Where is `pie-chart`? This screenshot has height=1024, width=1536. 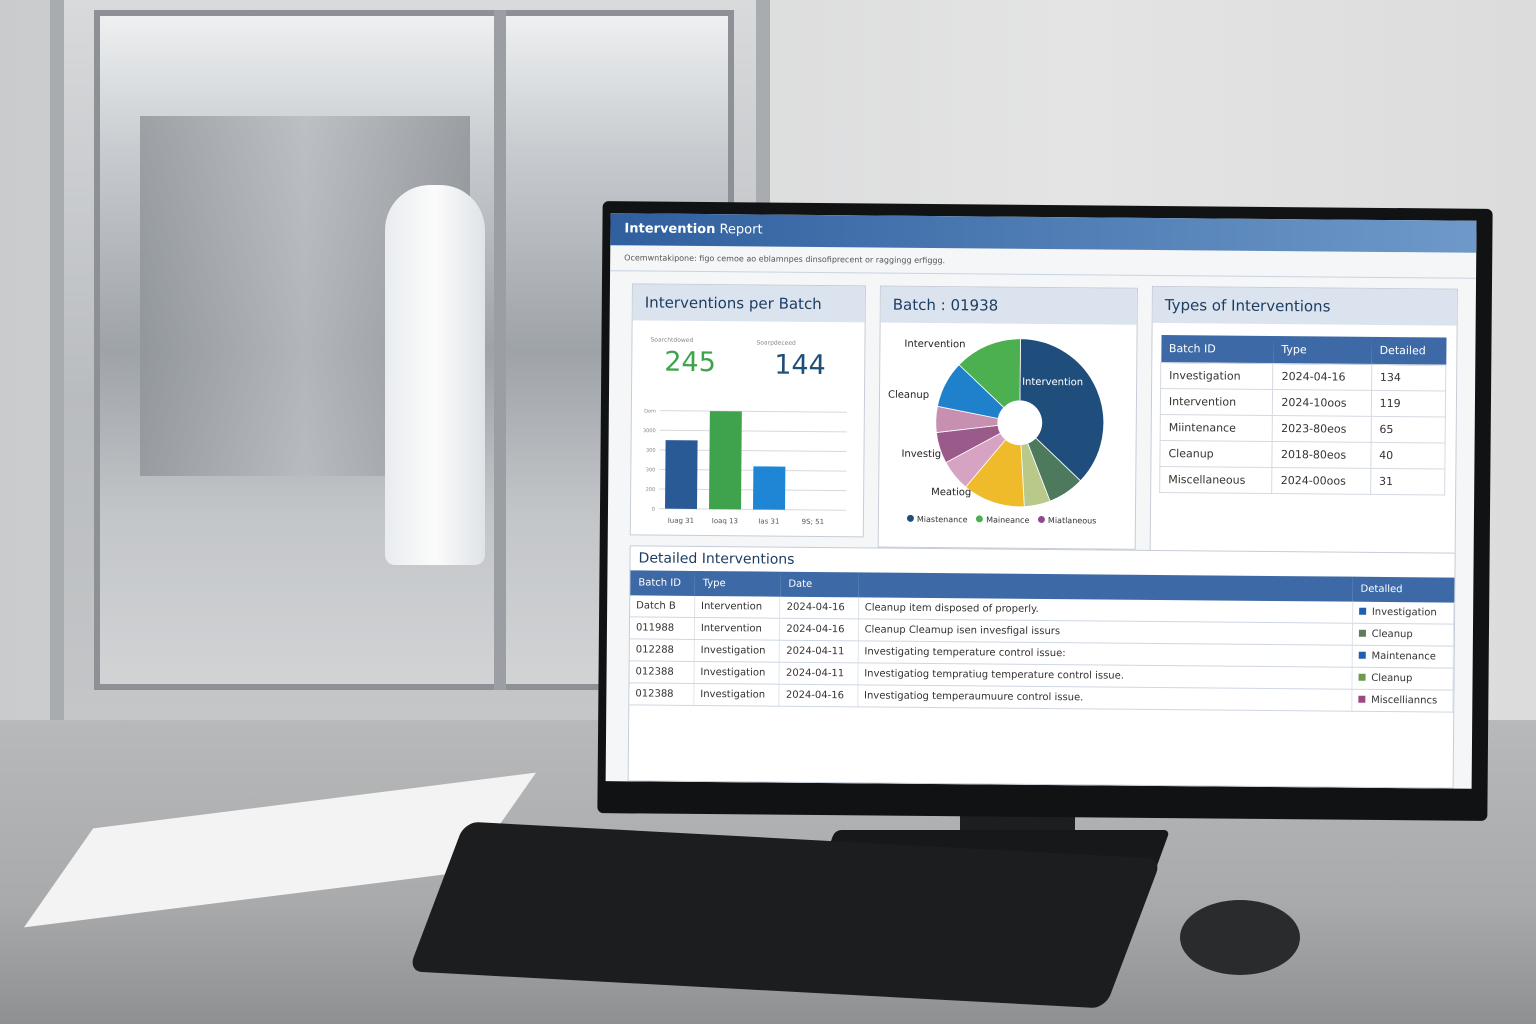 pie-chart is located at coordinates (1020, 423).